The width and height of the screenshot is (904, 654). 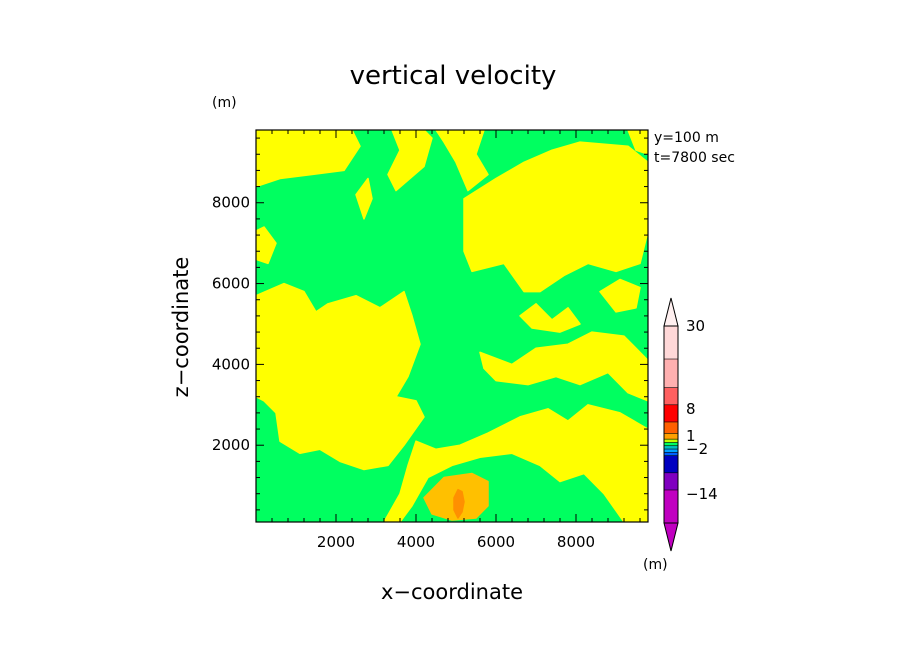 What do you see at coordinates (336, 542) in the screenshot?
I see `x-tick-label: 2000` at bounding box center [336, 542].